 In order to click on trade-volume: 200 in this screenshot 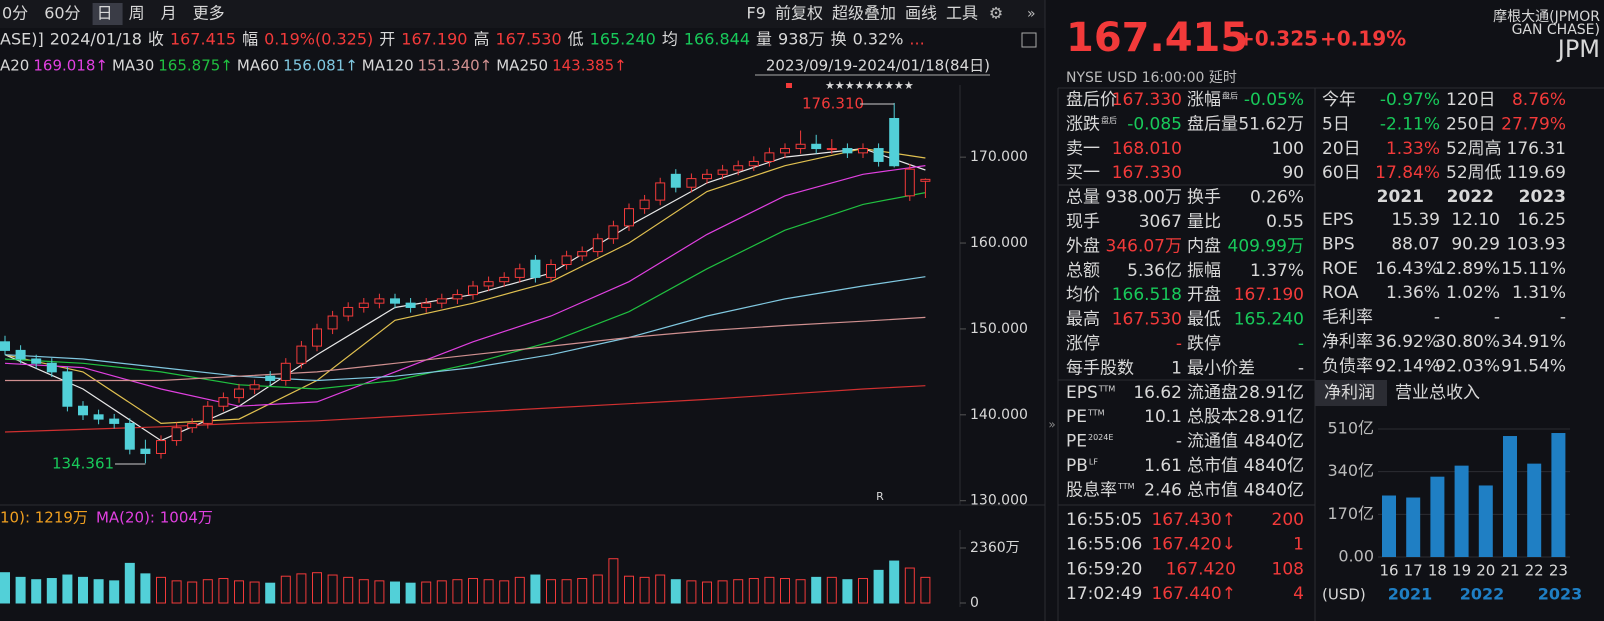, I will do `click(1288, 520)`.